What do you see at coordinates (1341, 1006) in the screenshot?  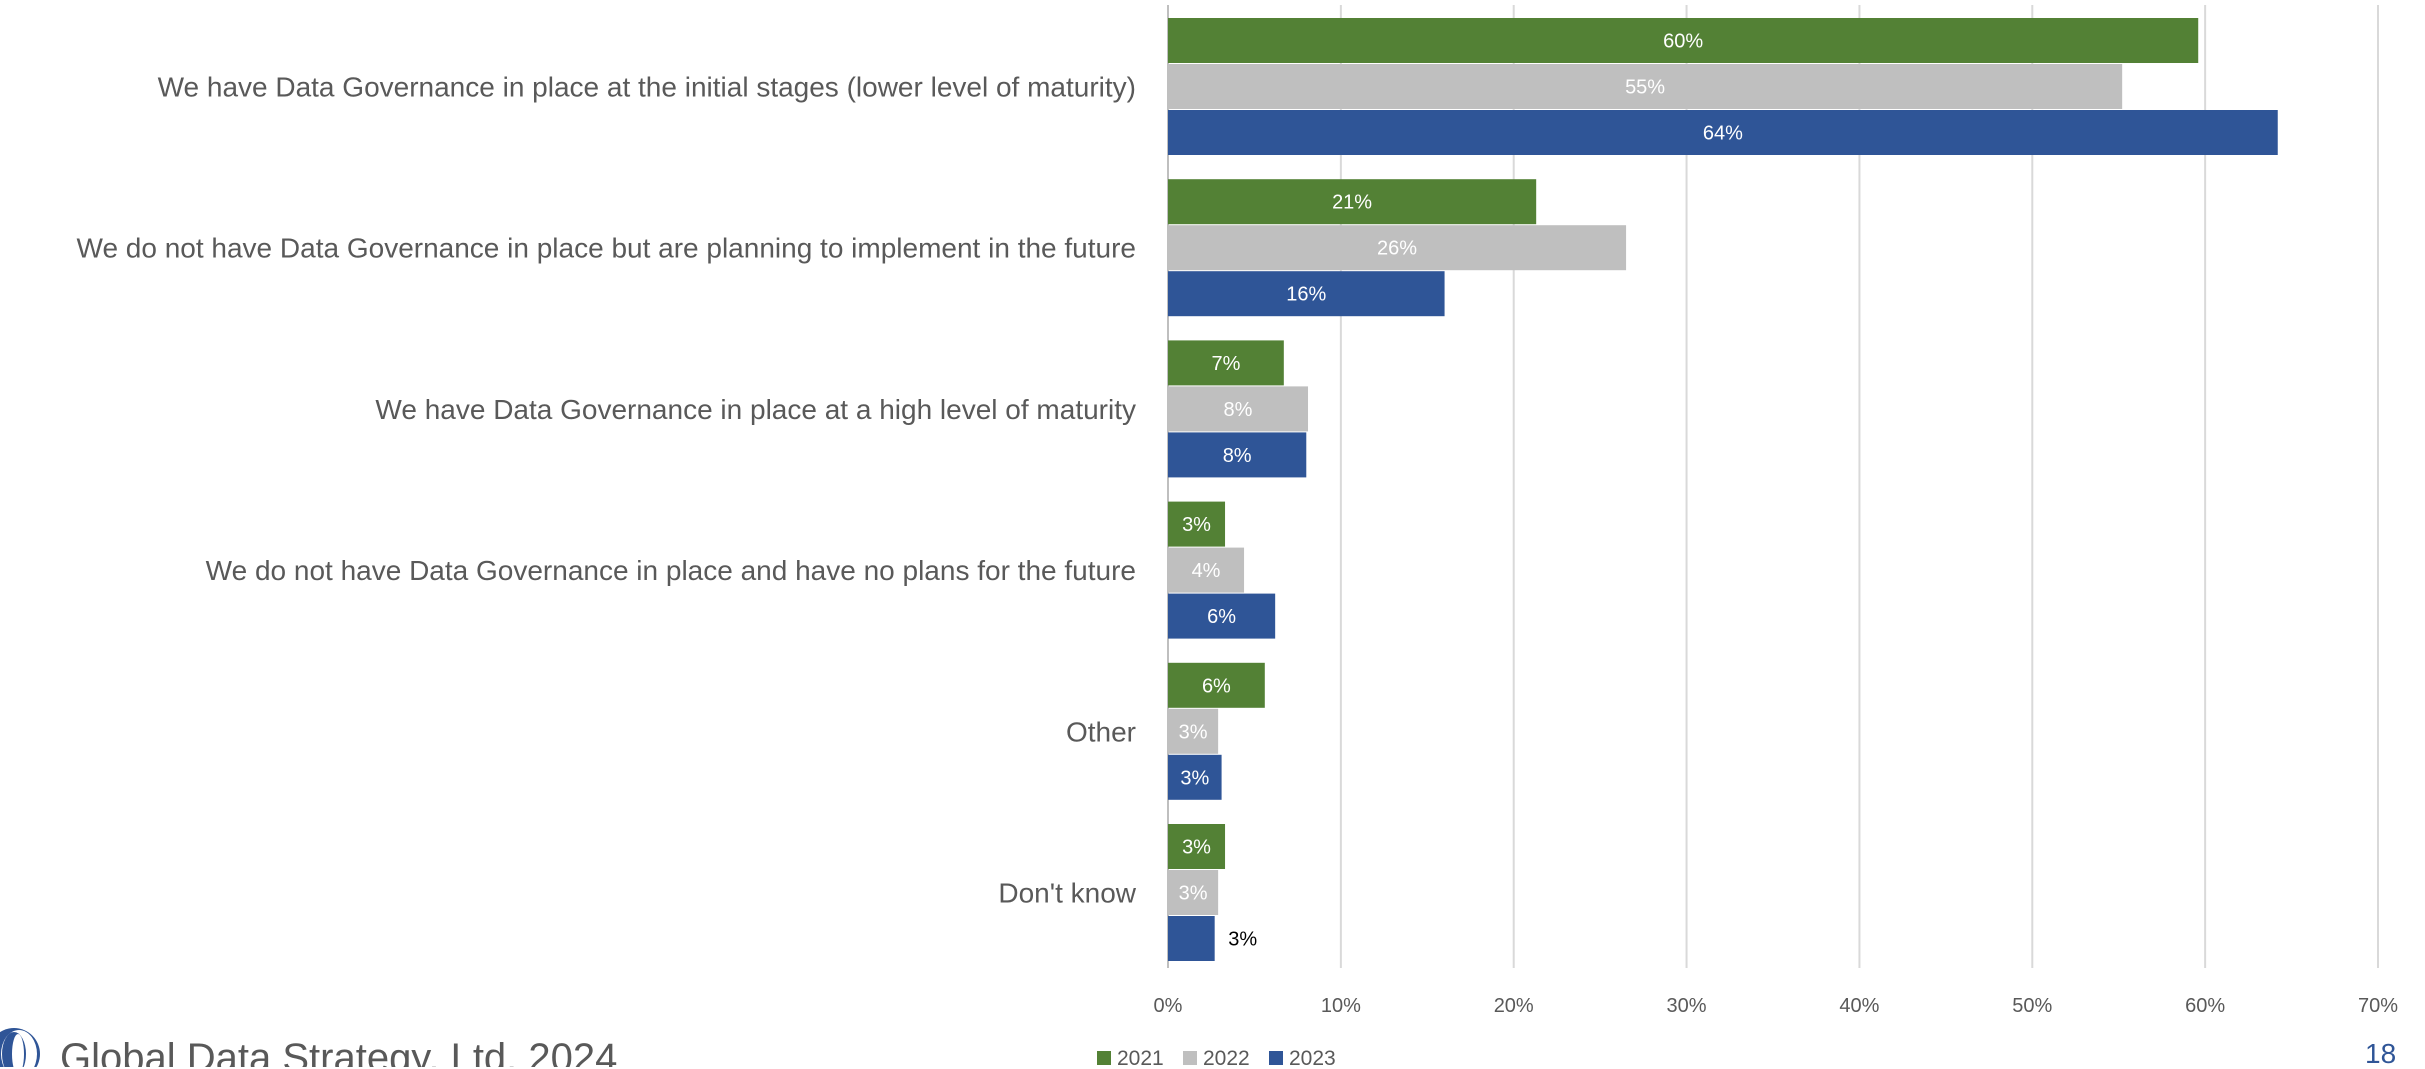 I see `x-tick-label: 10%` at bounding box center [1341, 1006].